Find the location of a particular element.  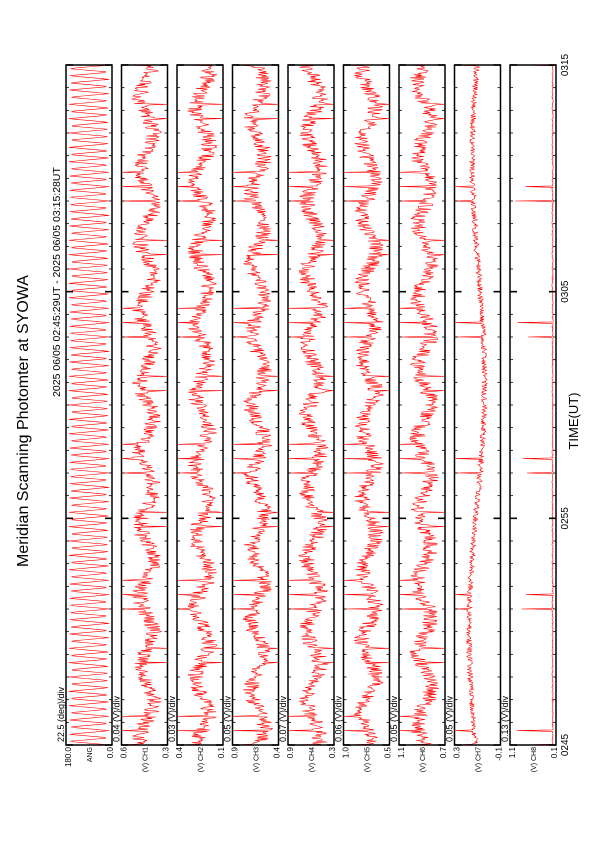

y-bottom-label-ch1: 0.3 is located at coordinates (166, 752).